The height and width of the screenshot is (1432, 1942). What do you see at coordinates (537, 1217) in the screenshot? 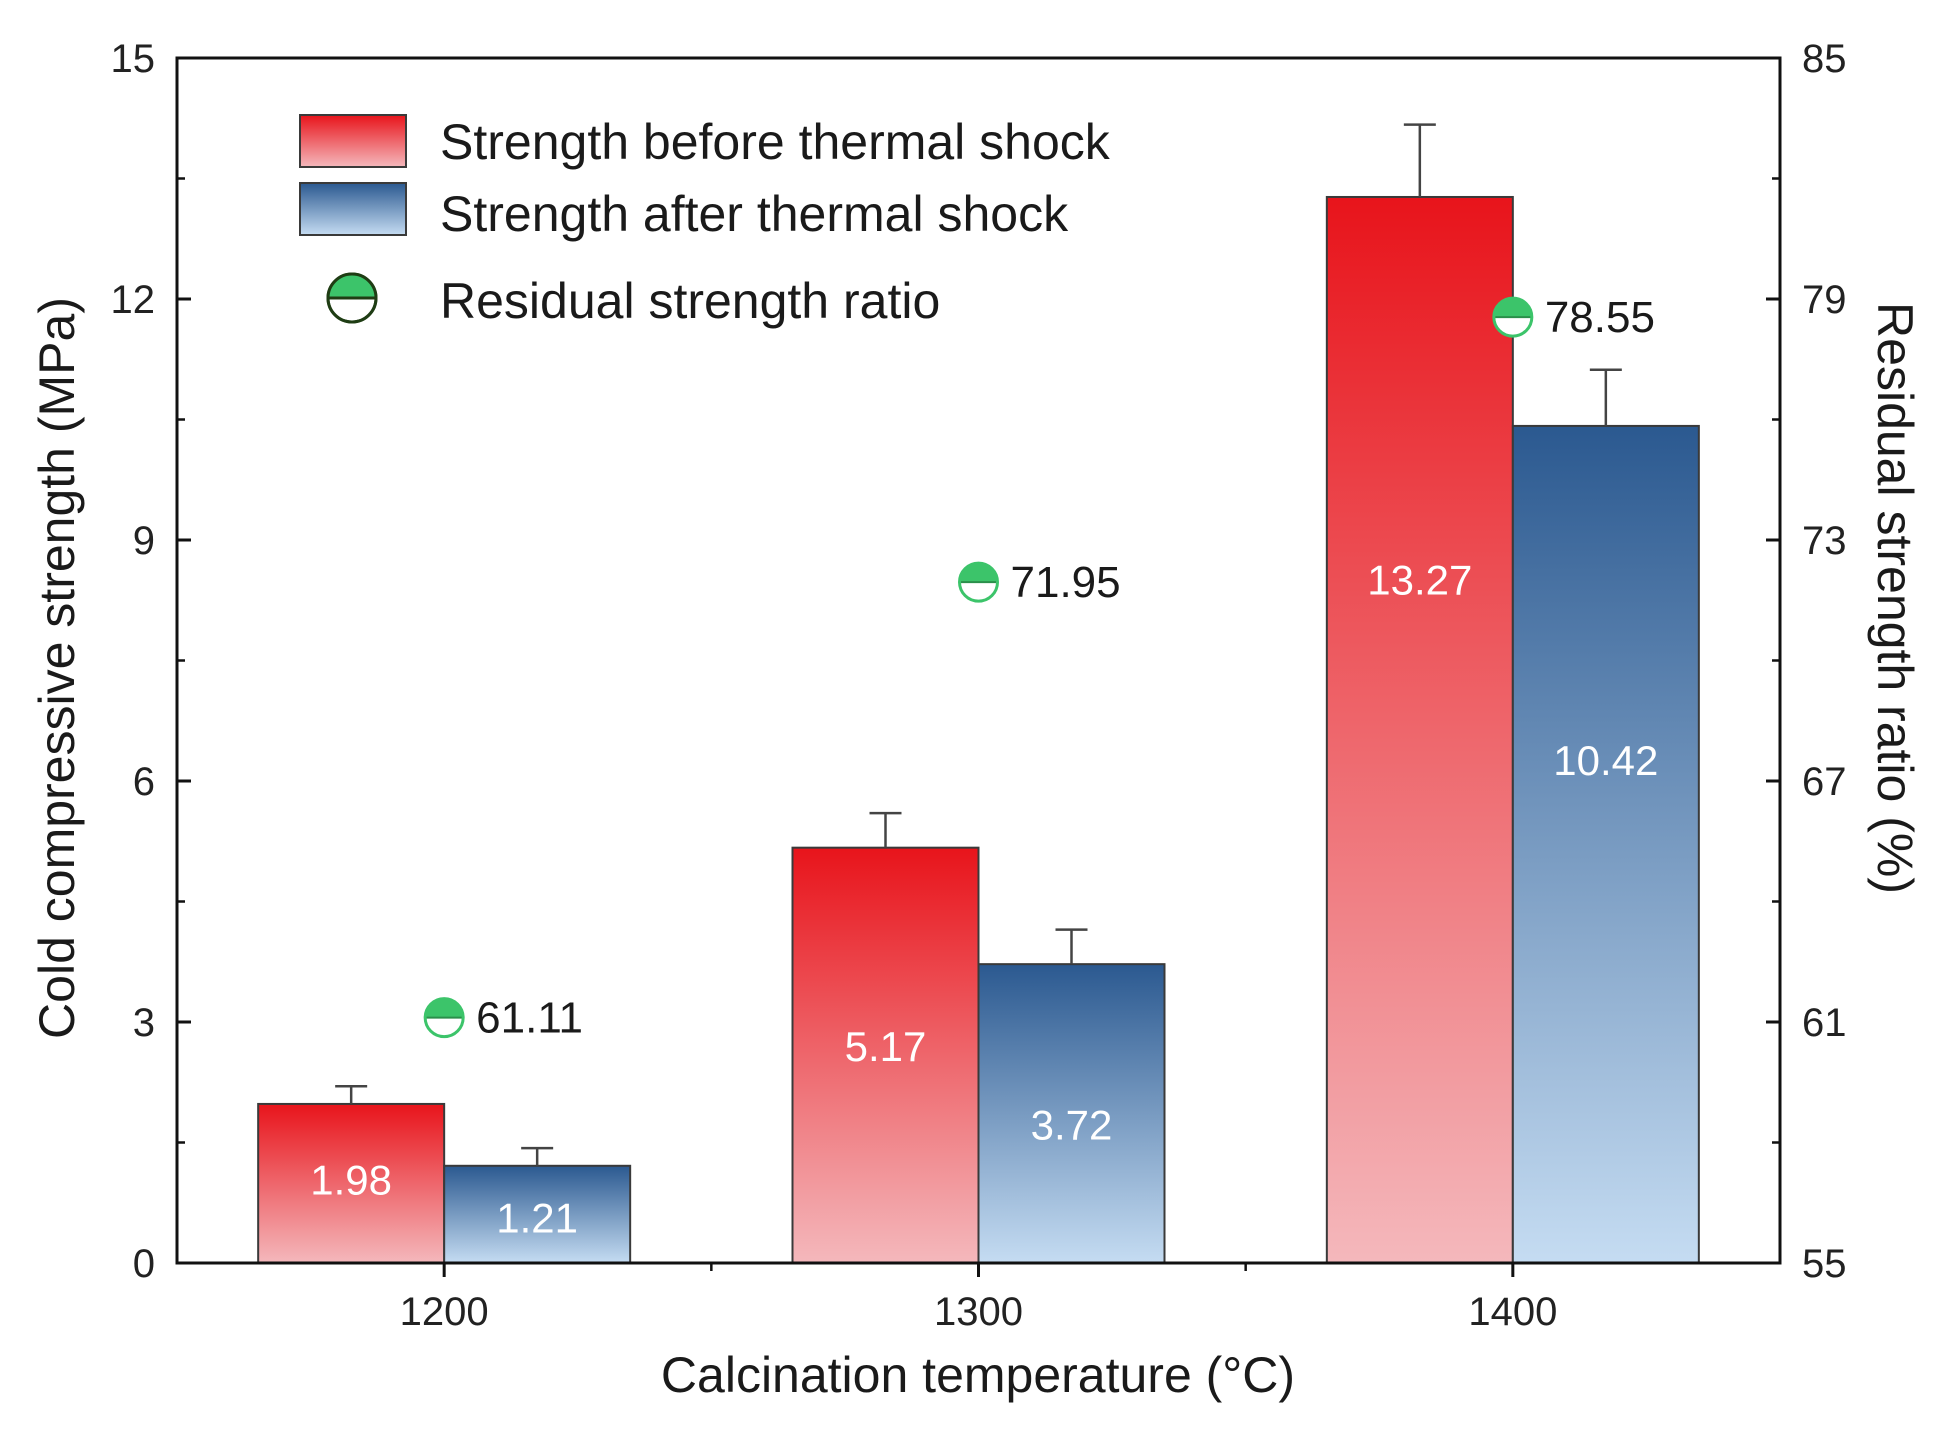
I see `bar-label-after-1200: 1.21` at bounding box center [537, 1217].